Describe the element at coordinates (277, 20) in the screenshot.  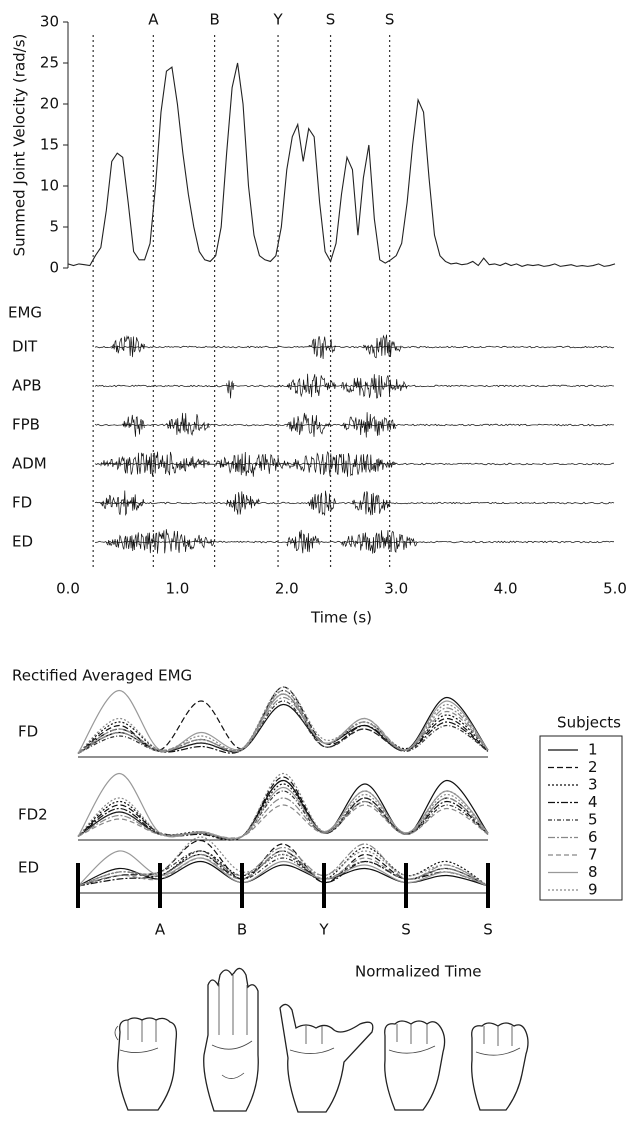
I see `event-label: Y` at that location.